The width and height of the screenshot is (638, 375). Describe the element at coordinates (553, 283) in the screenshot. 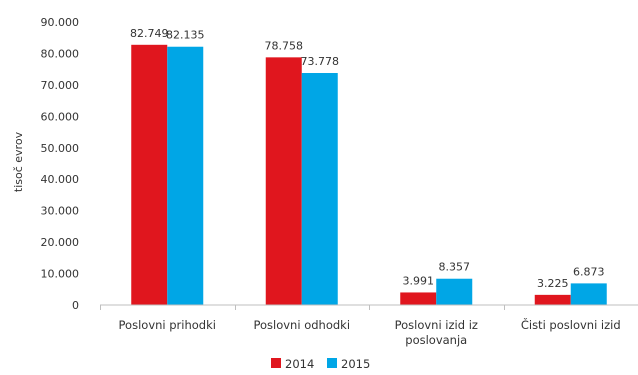

I see `data-label: 3.225` at that location.